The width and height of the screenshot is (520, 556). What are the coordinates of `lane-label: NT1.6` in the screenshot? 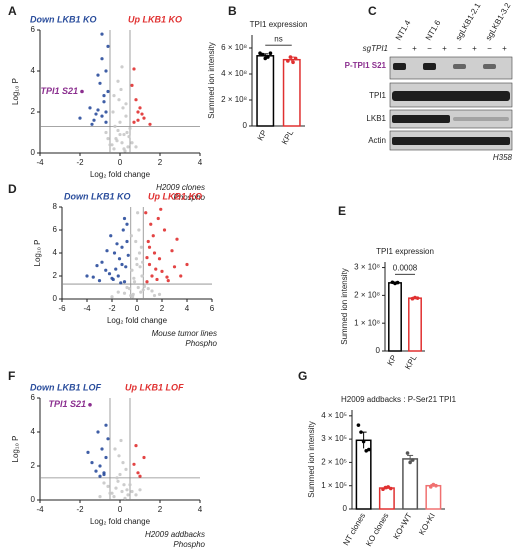 It's located at (433, 30).